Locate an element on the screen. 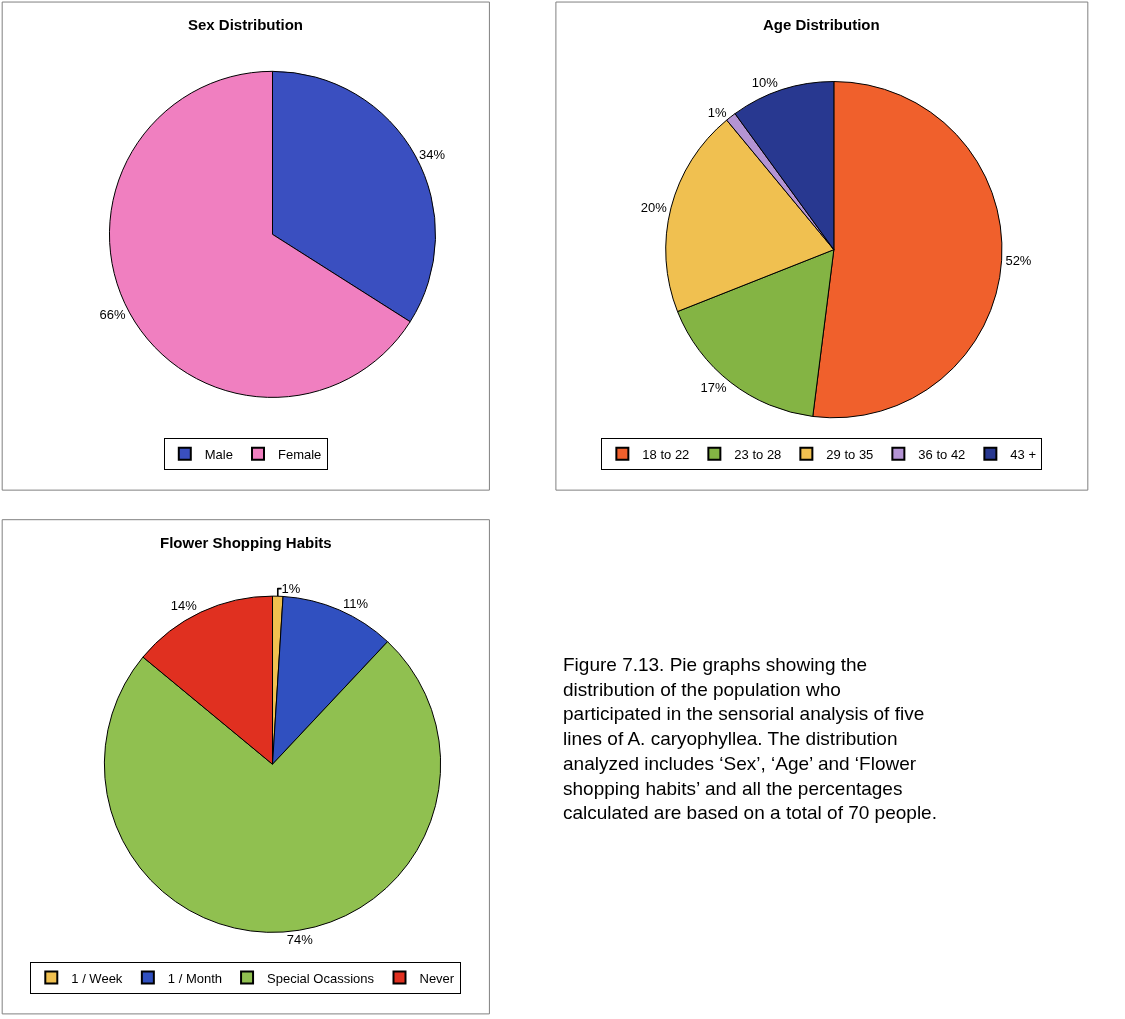 The image size is (1125, 1019). legend-label: 36 to 42 is located at coordinates (942, 454).